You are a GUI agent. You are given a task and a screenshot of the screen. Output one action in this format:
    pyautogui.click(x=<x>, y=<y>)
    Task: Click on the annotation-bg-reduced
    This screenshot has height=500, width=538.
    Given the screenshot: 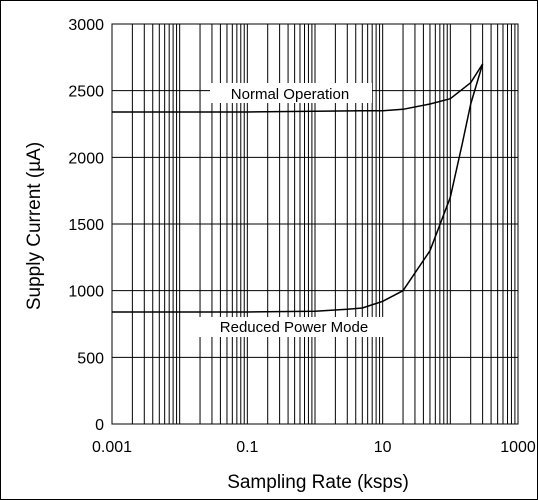 What is the action you would take?
    pyautogui.click(x=295, y=327)
    